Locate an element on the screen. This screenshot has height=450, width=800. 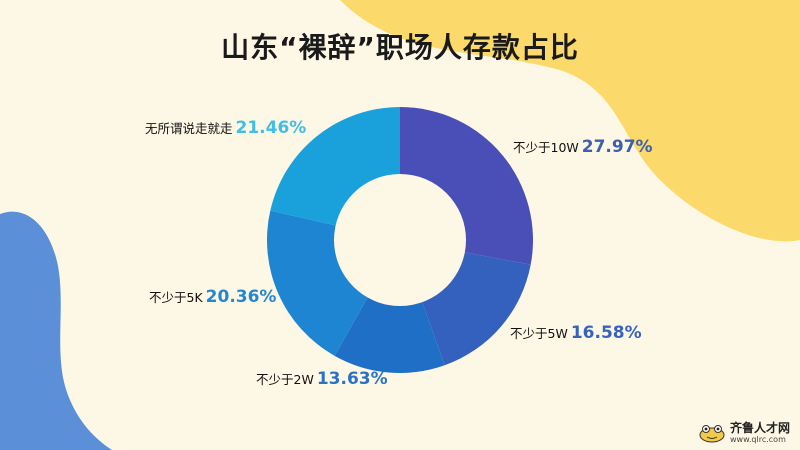
watermark-url: www.qlrc.com is located at coordinates (757, 439).